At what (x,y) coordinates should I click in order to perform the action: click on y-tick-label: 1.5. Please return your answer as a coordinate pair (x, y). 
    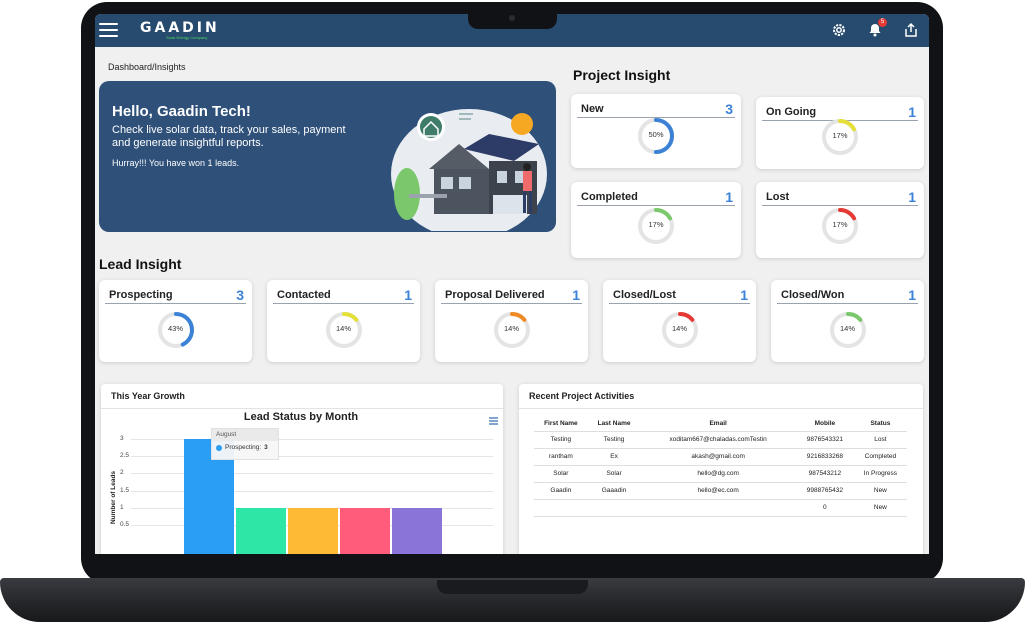
    Looking at the image, I should click on (125, 490).